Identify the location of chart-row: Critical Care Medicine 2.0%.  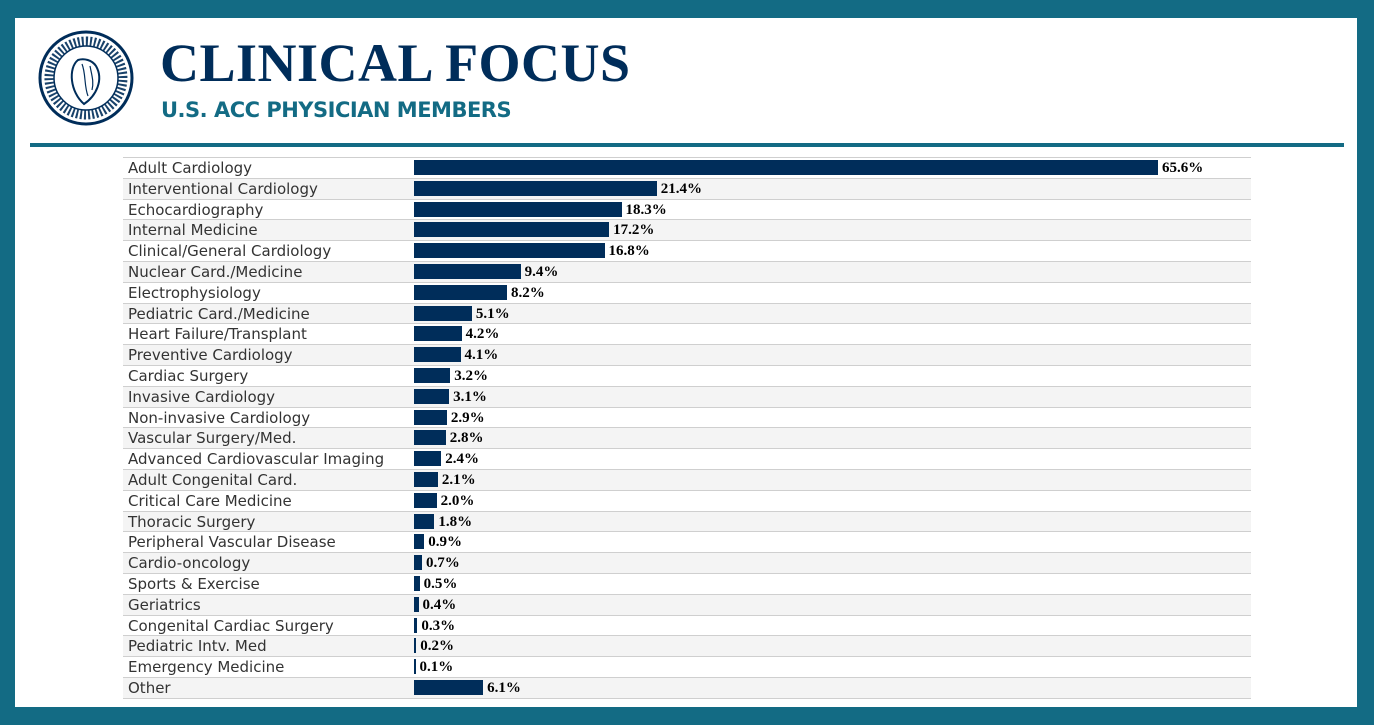
(687, 501).